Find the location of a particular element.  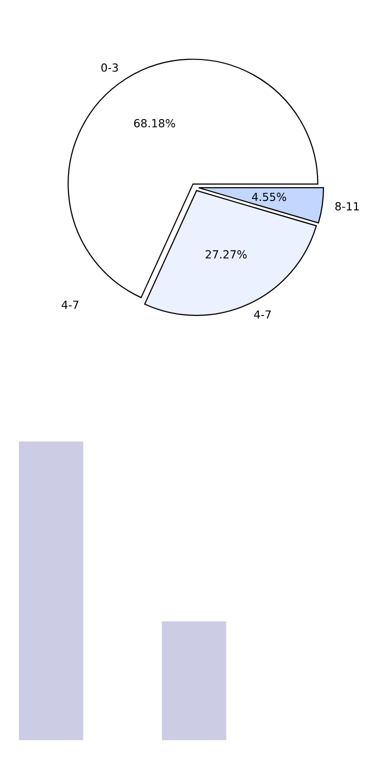

data-label: 4.55% is located at coordinates (269, 197).